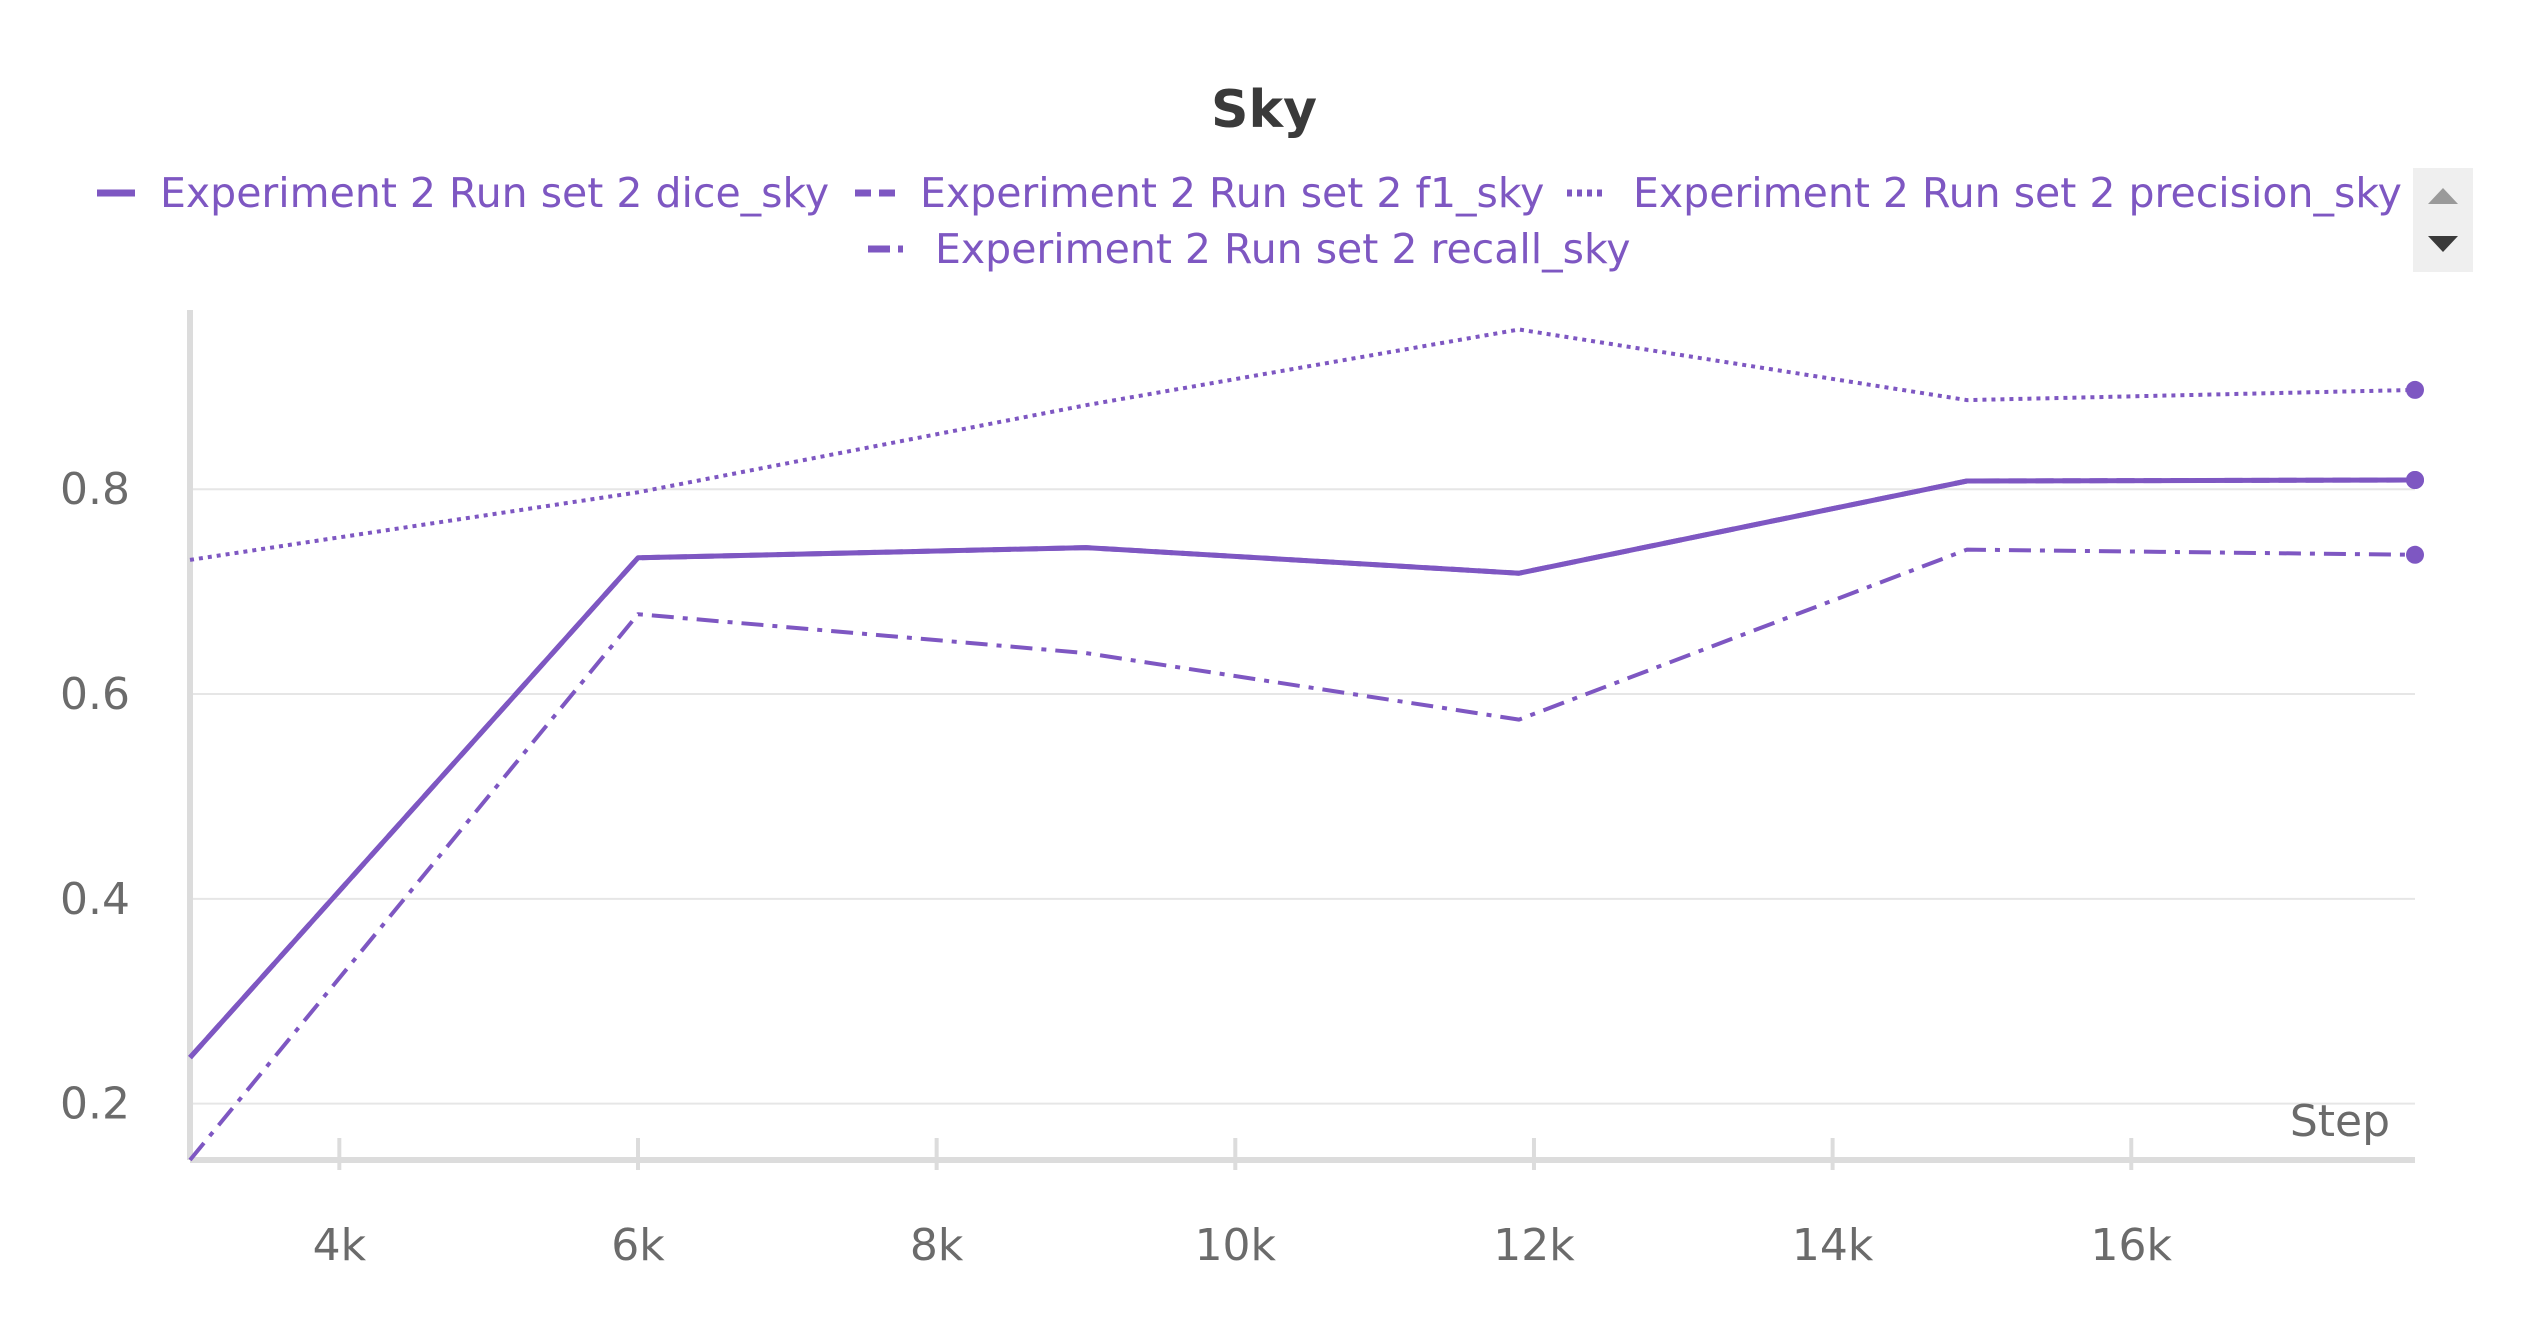 The width and height of the screenshot is (2528, 1328). What do you see at coordinates (95, 694) in the screenshot?
I see `y-tick-label: 0.6` at bounding box center [95, 694].